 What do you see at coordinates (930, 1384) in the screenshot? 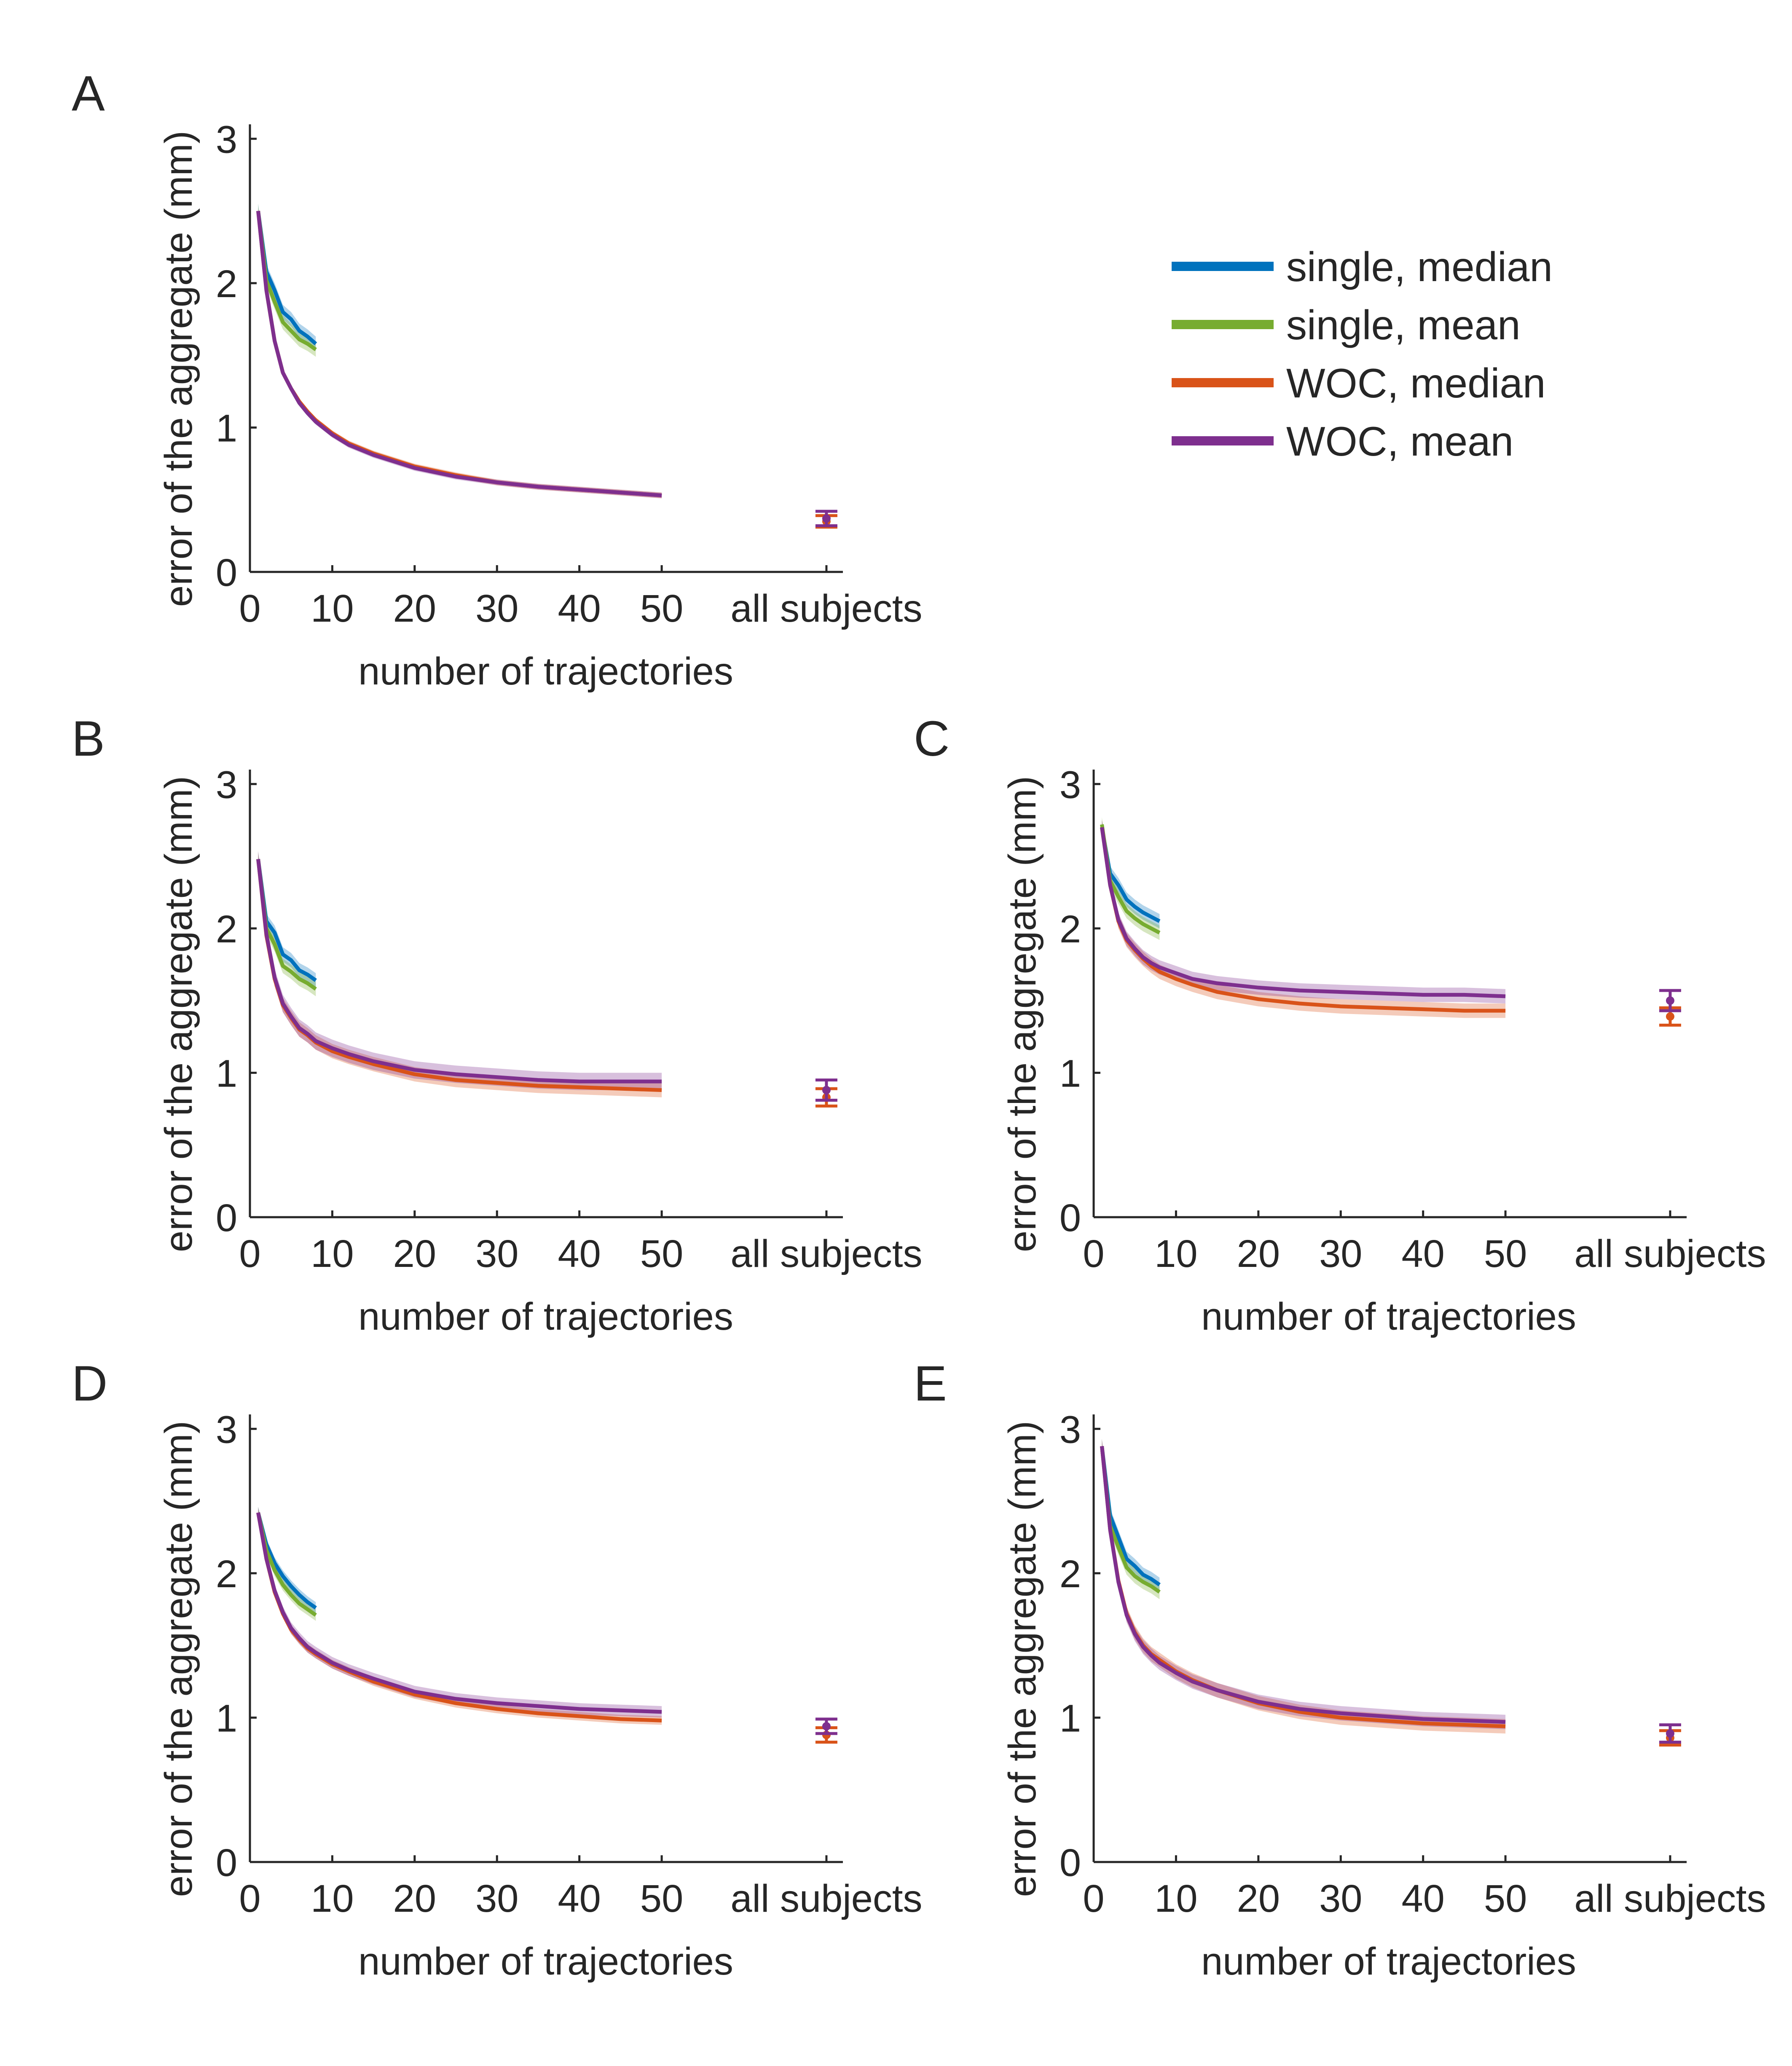
I see `panel-letter: E` at bounding box center [930, 1384].